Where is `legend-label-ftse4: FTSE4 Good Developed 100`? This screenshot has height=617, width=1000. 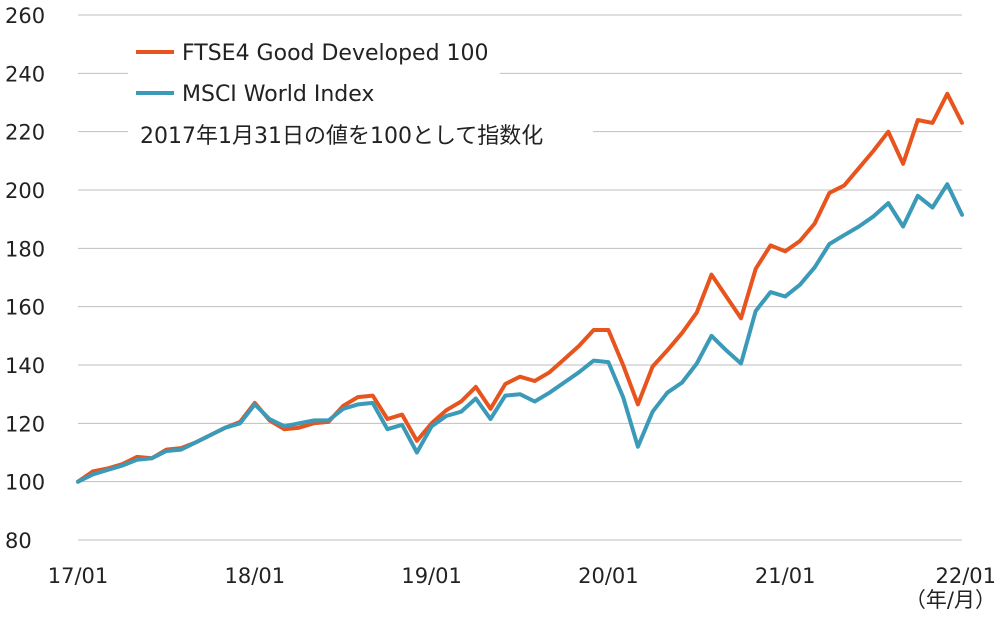 legend-label-ftse4: FTSE4 Good Developed 100 is located at coordinates (335, 53).